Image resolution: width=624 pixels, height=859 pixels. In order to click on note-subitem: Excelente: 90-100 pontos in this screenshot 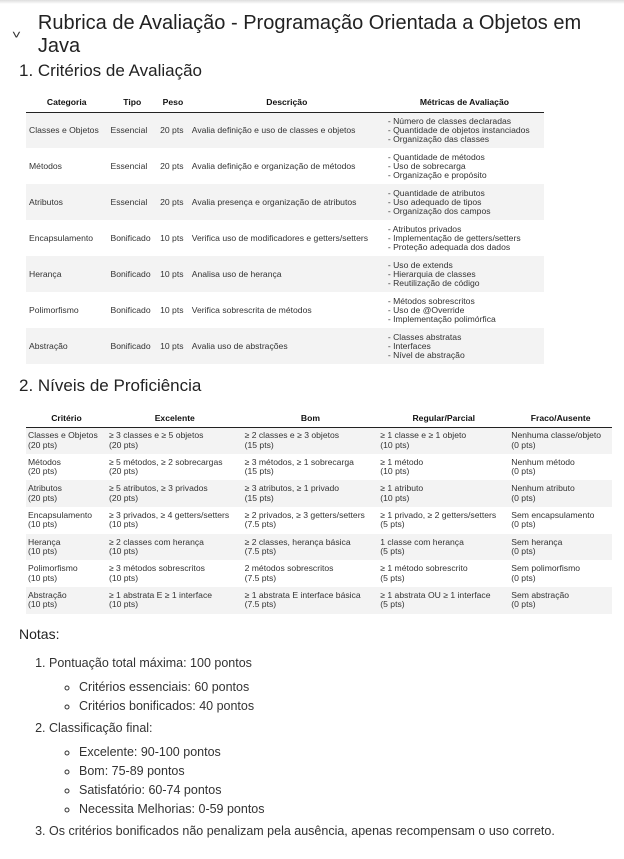, I will do `click(317, 752)`.